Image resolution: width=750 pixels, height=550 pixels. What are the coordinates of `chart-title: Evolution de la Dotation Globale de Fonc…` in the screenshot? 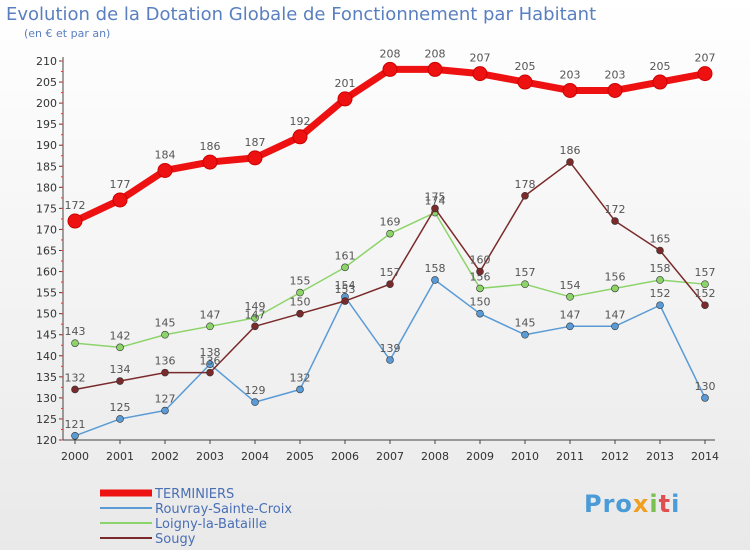 It's located at (301, 14).